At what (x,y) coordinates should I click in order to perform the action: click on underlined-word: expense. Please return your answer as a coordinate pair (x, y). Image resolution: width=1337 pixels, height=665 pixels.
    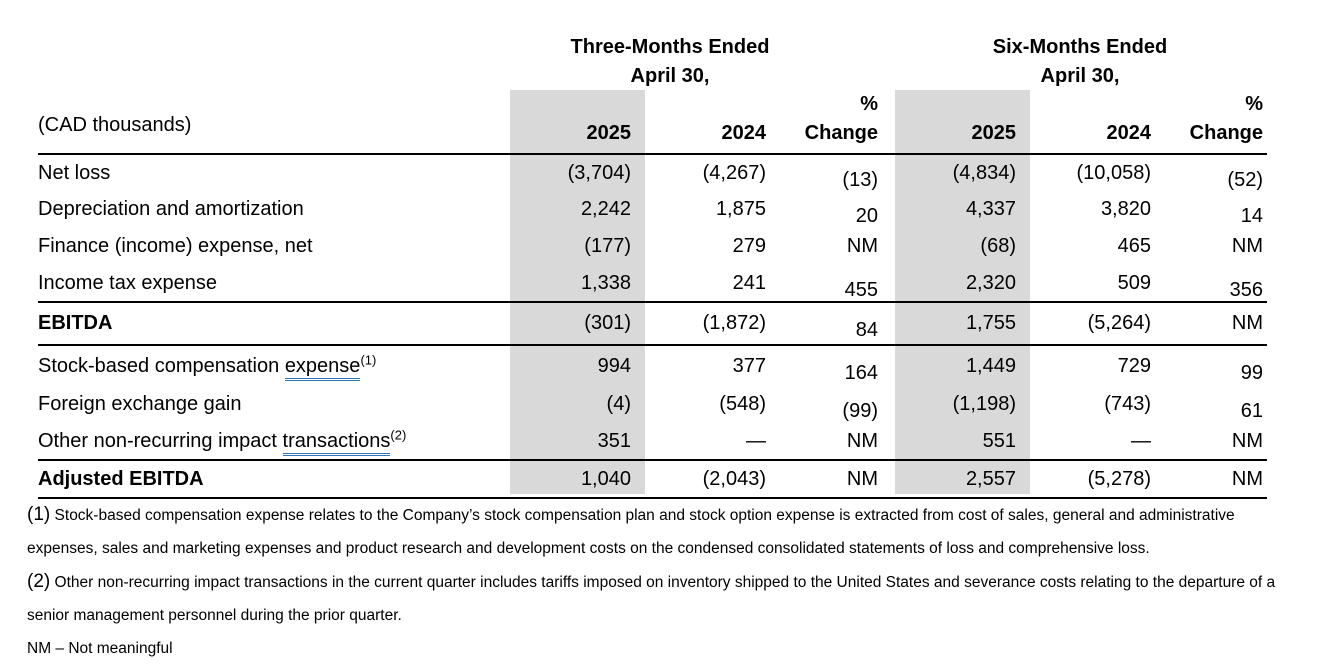
    Looking at the image, I should click on (322, 367).